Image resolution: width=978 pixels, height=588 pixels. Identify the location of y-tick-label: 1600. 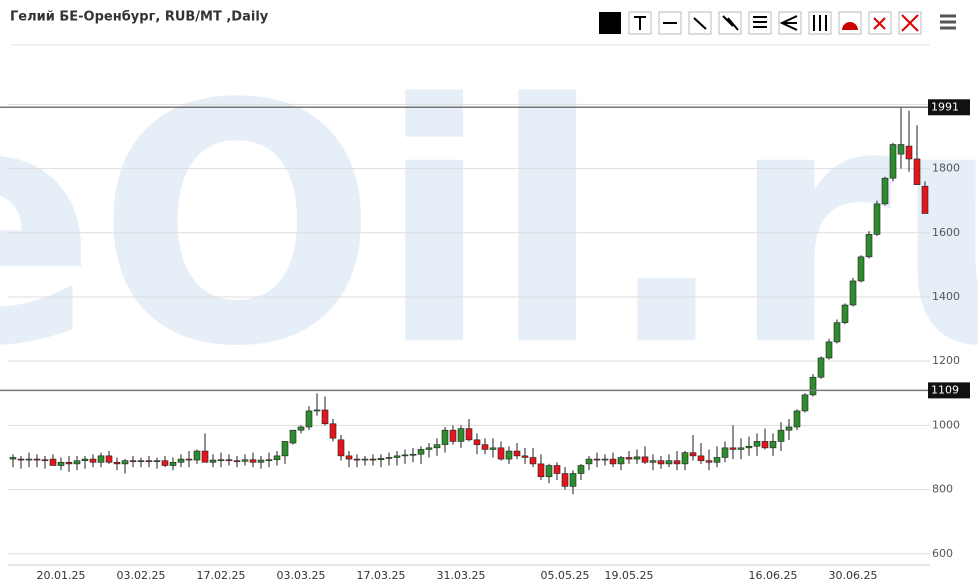
(946, 232).